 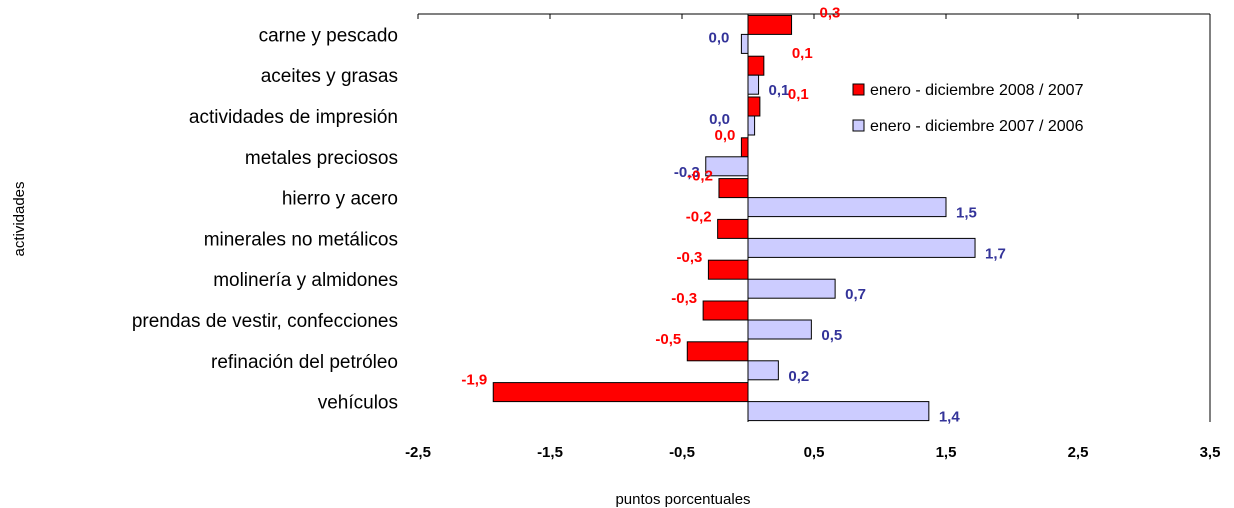 I want to click on category-label: metales preciosos, so click(x=321, y=158).